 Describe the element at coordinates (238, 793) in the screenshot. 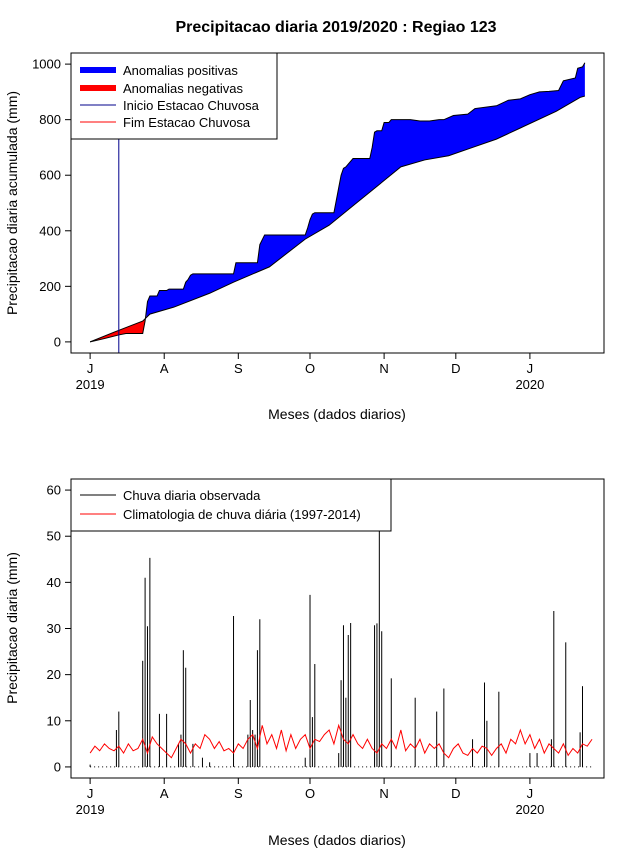

I see `month-label-bottom: S` at that location.